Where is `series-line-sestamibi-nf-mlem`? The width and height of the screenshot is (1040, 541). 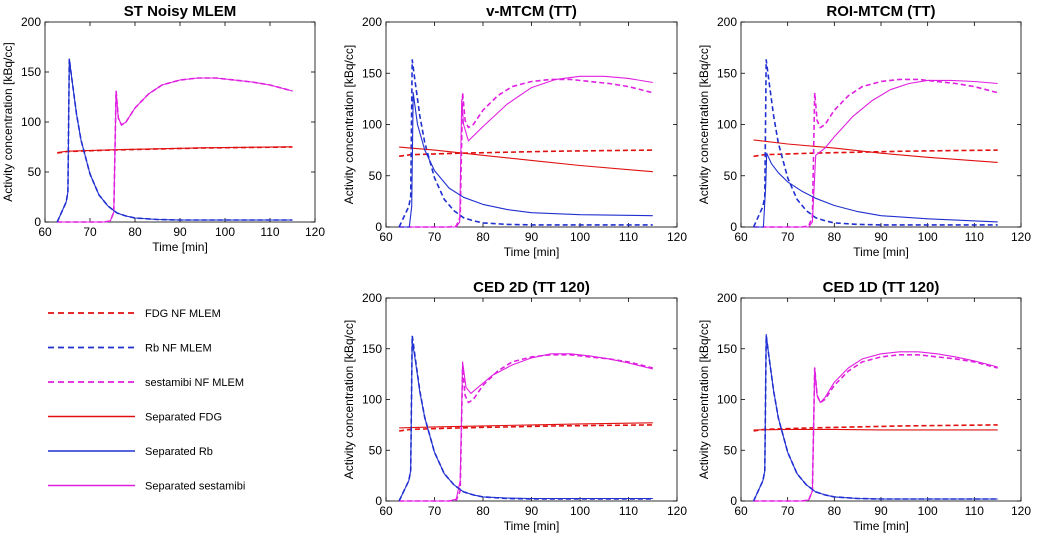
series-line-sestamibi-nf-mlem is located at coordinates (526, 427).